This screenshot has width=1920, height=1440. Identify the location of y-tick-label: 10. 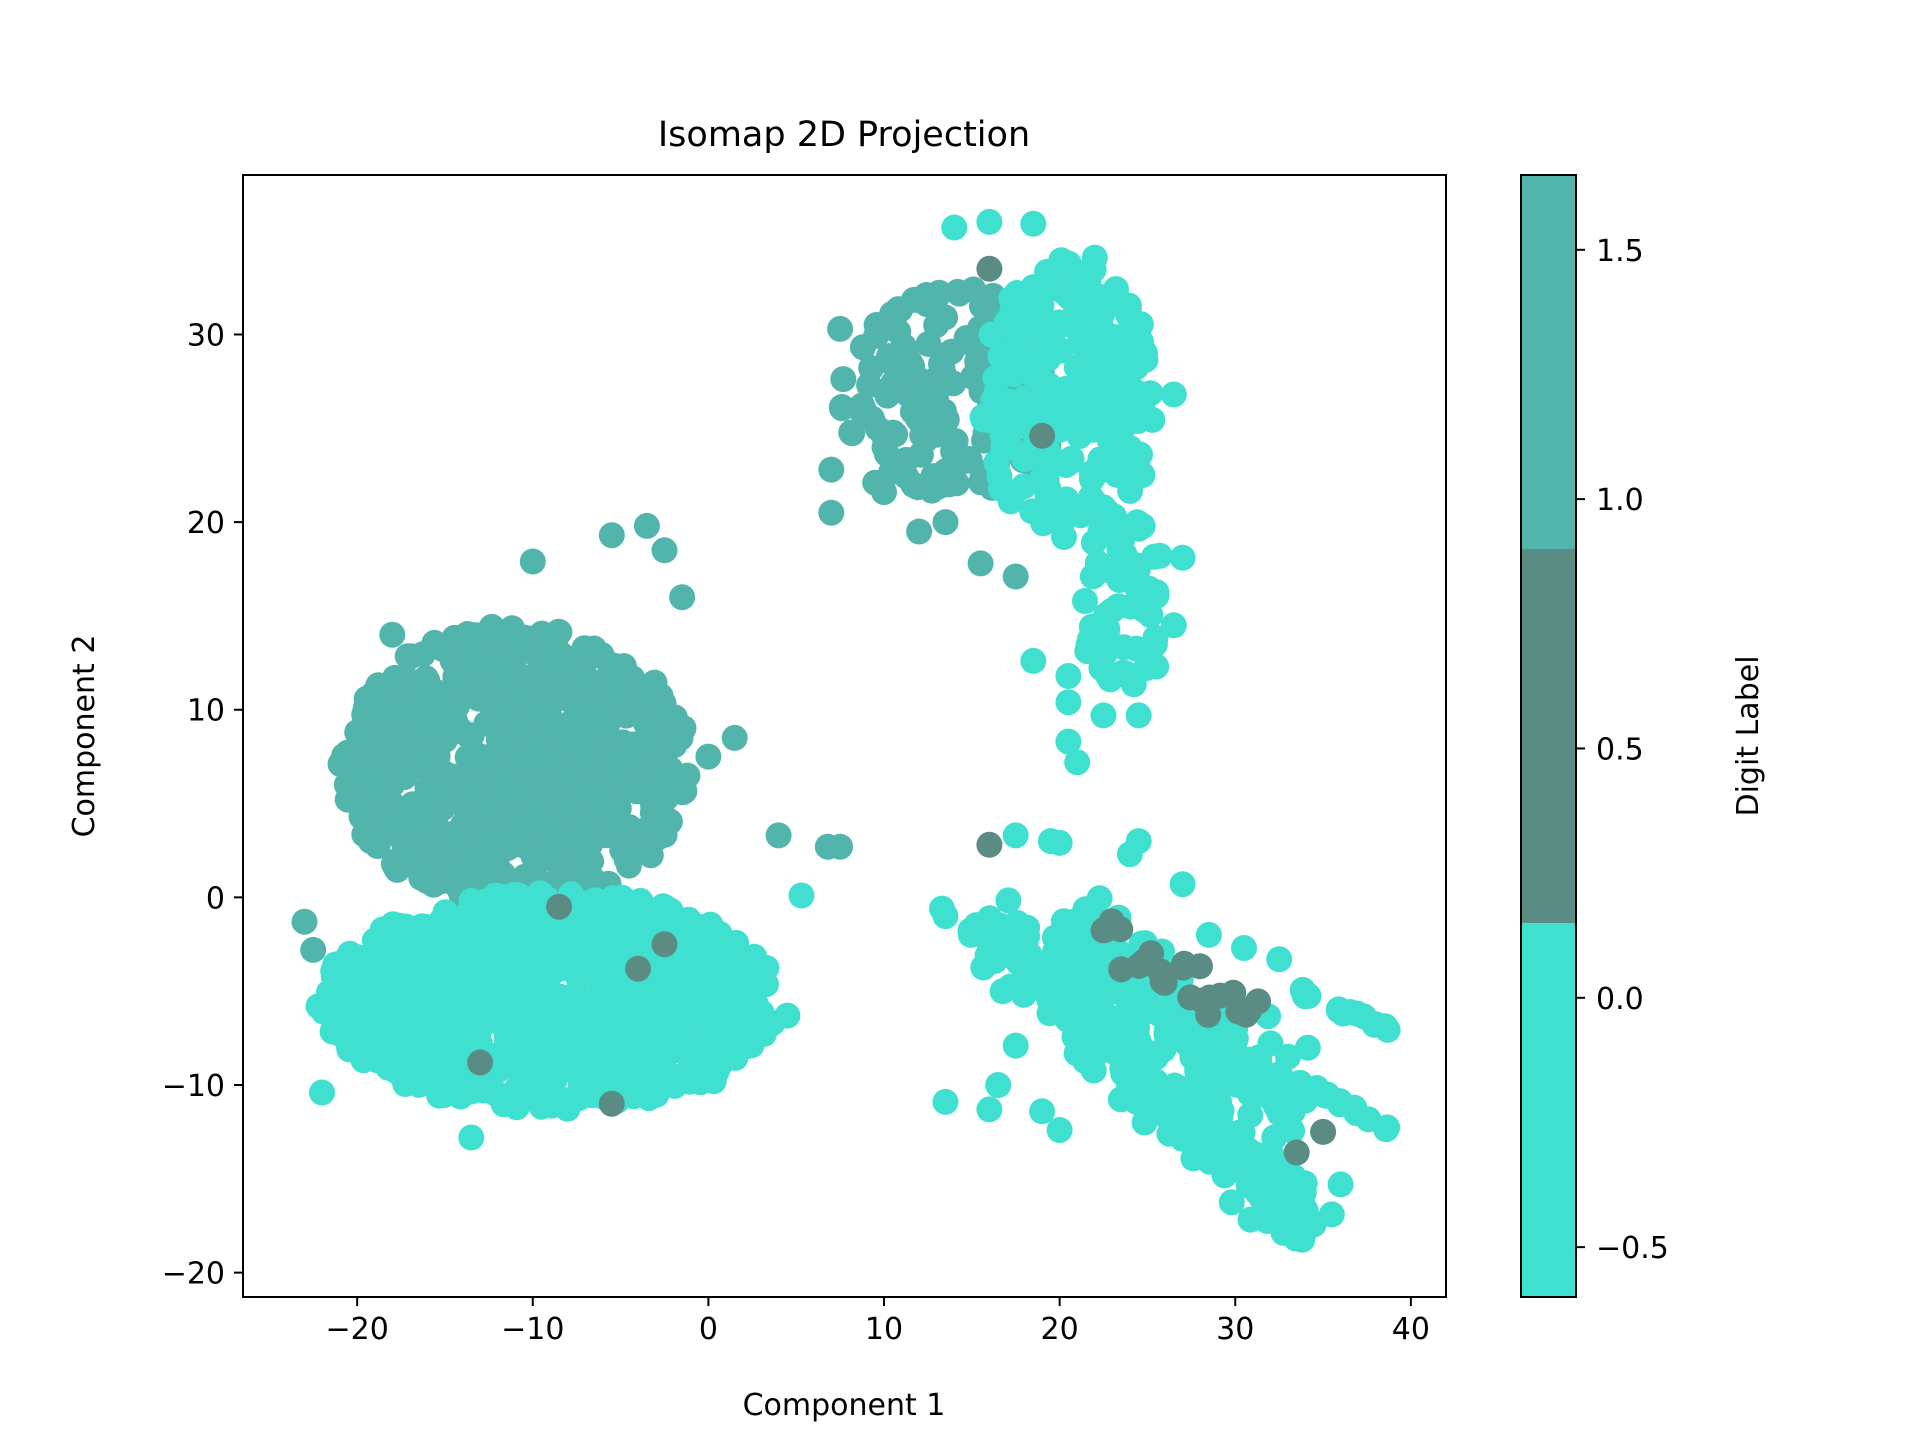
(206, 711).